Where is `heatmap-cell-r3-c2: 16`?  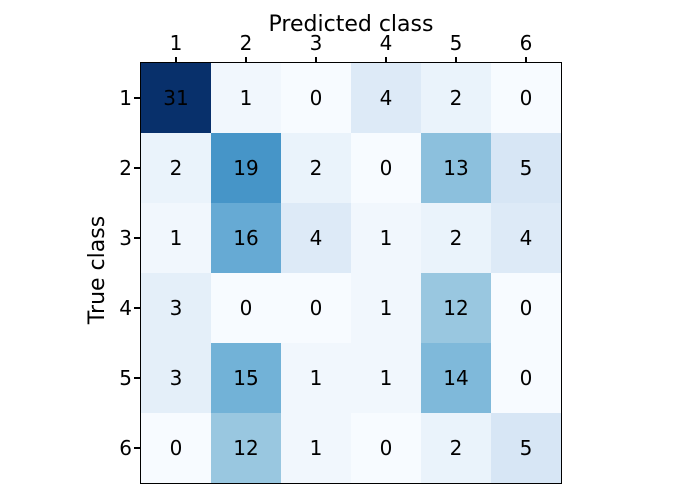 heatmap-cell-r3-c2: 16 is located at coordinates (246, 238).